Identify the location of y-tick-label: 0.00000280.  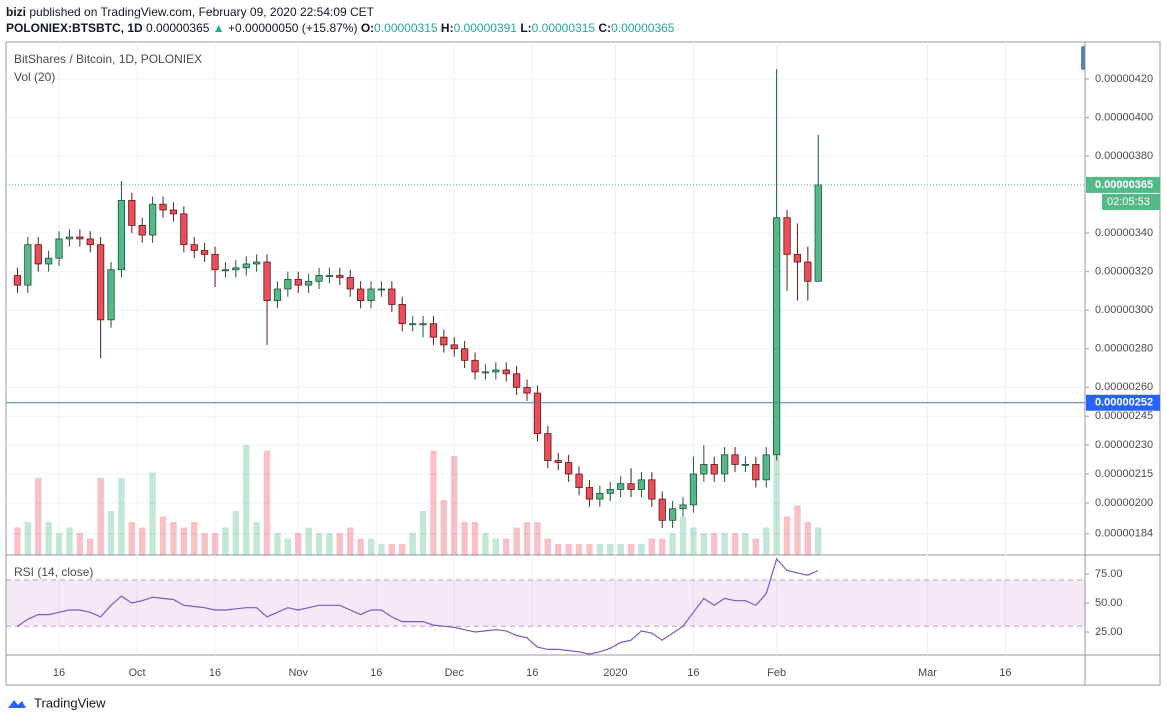
(1124, 349).